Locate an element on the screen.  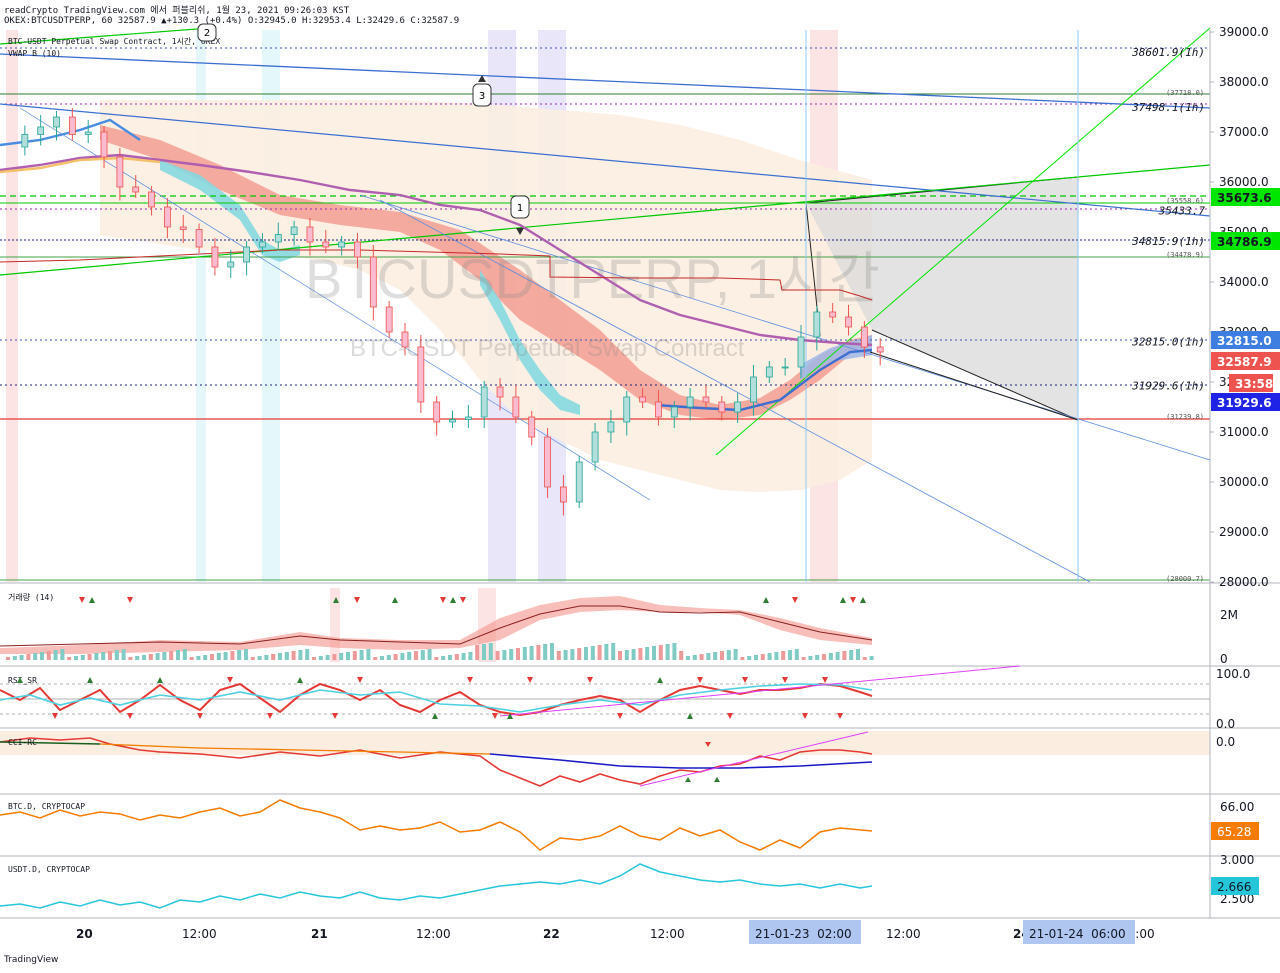
time-label: 20 is located at coordinates (84, 934).